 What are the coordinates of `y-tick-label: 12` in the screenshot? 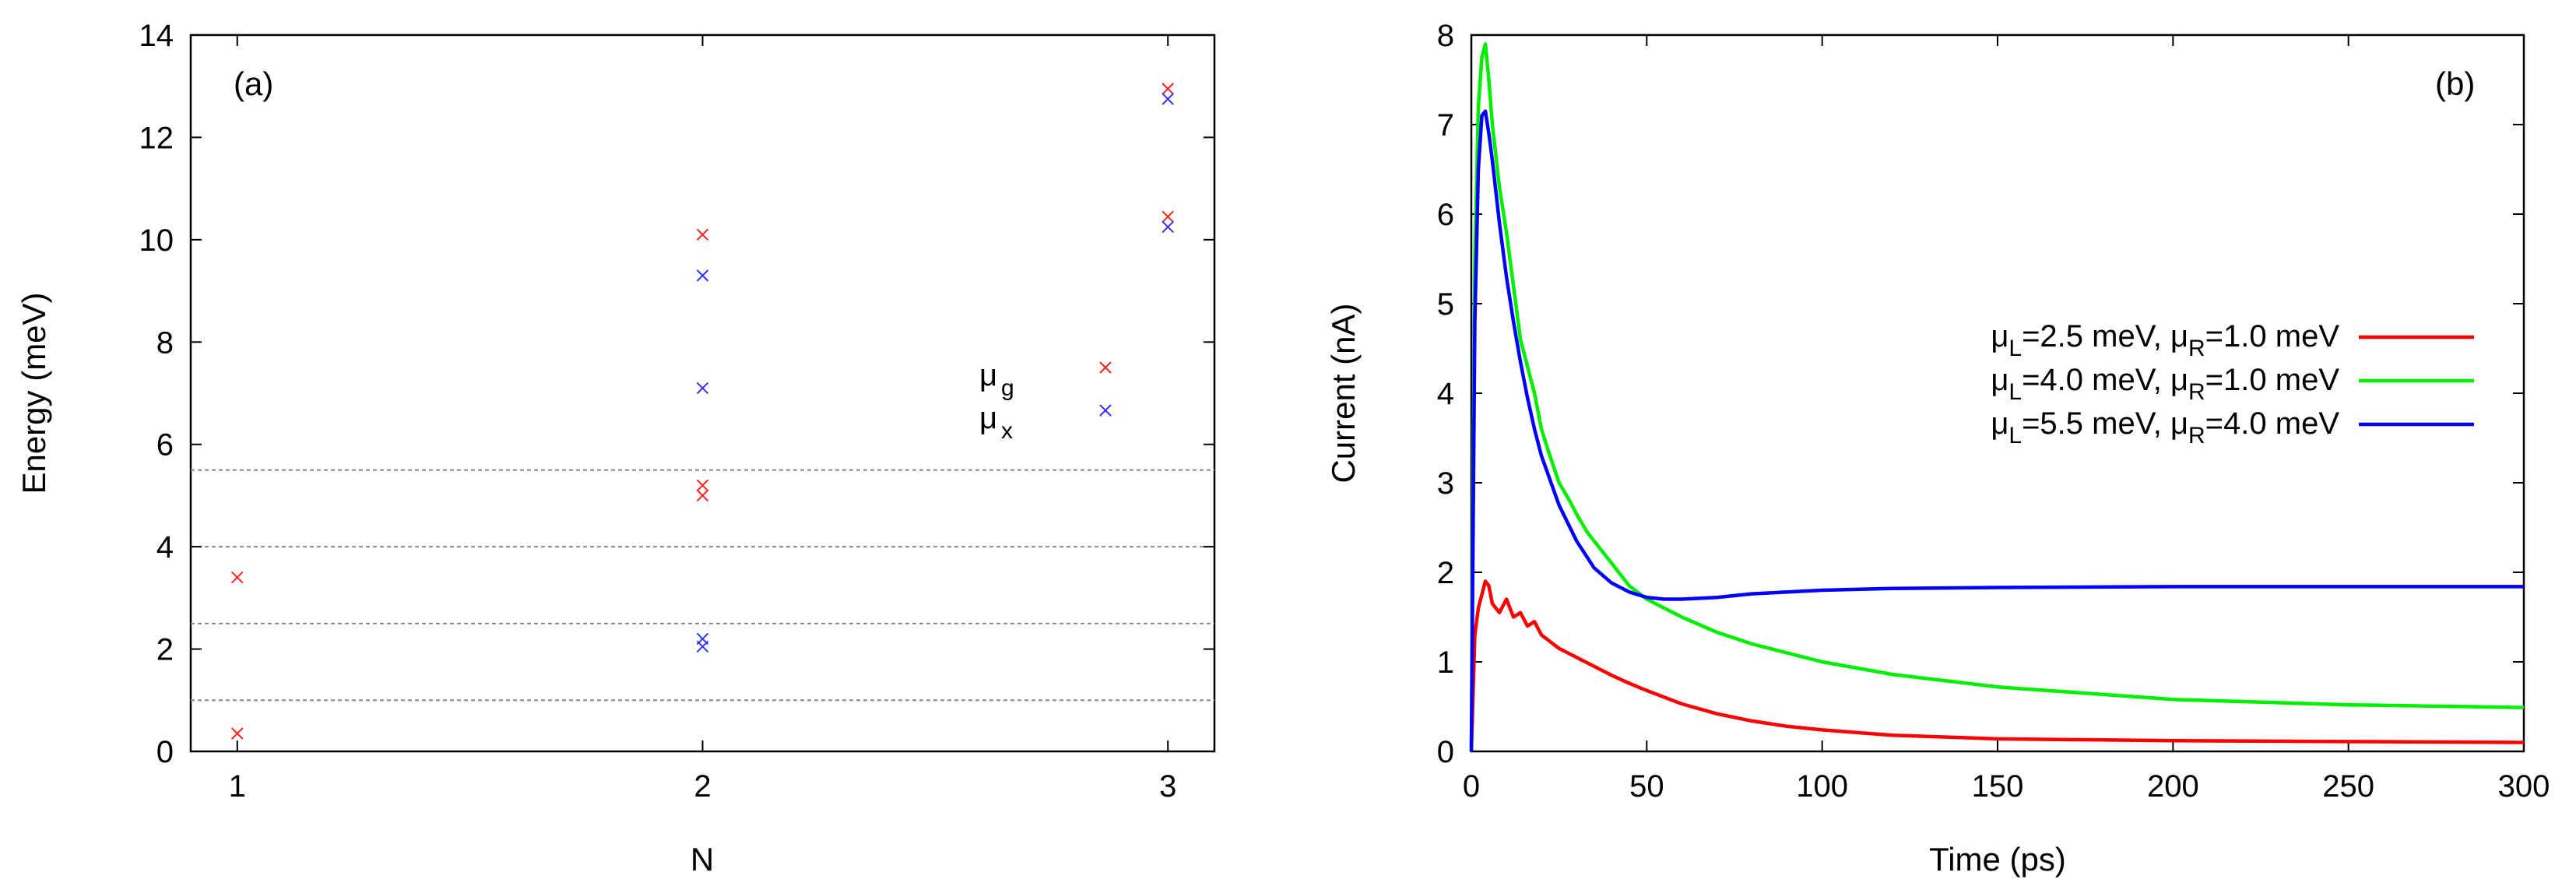 It's located at (156, 138).